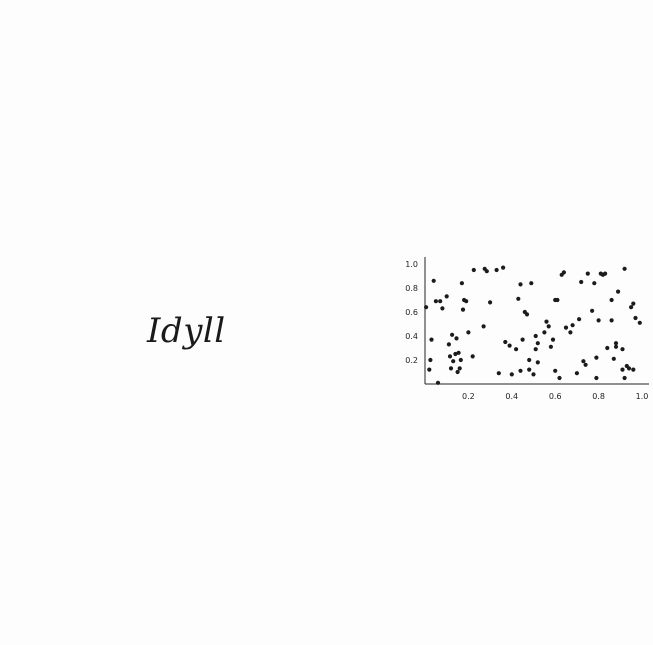 Image resolution: width=653 pixels, height=645 pixels. What do you see at coordinates (411, 336) in the screenshot?
I see `y-tick-label: 0.4` at bounding box center [411, 336].